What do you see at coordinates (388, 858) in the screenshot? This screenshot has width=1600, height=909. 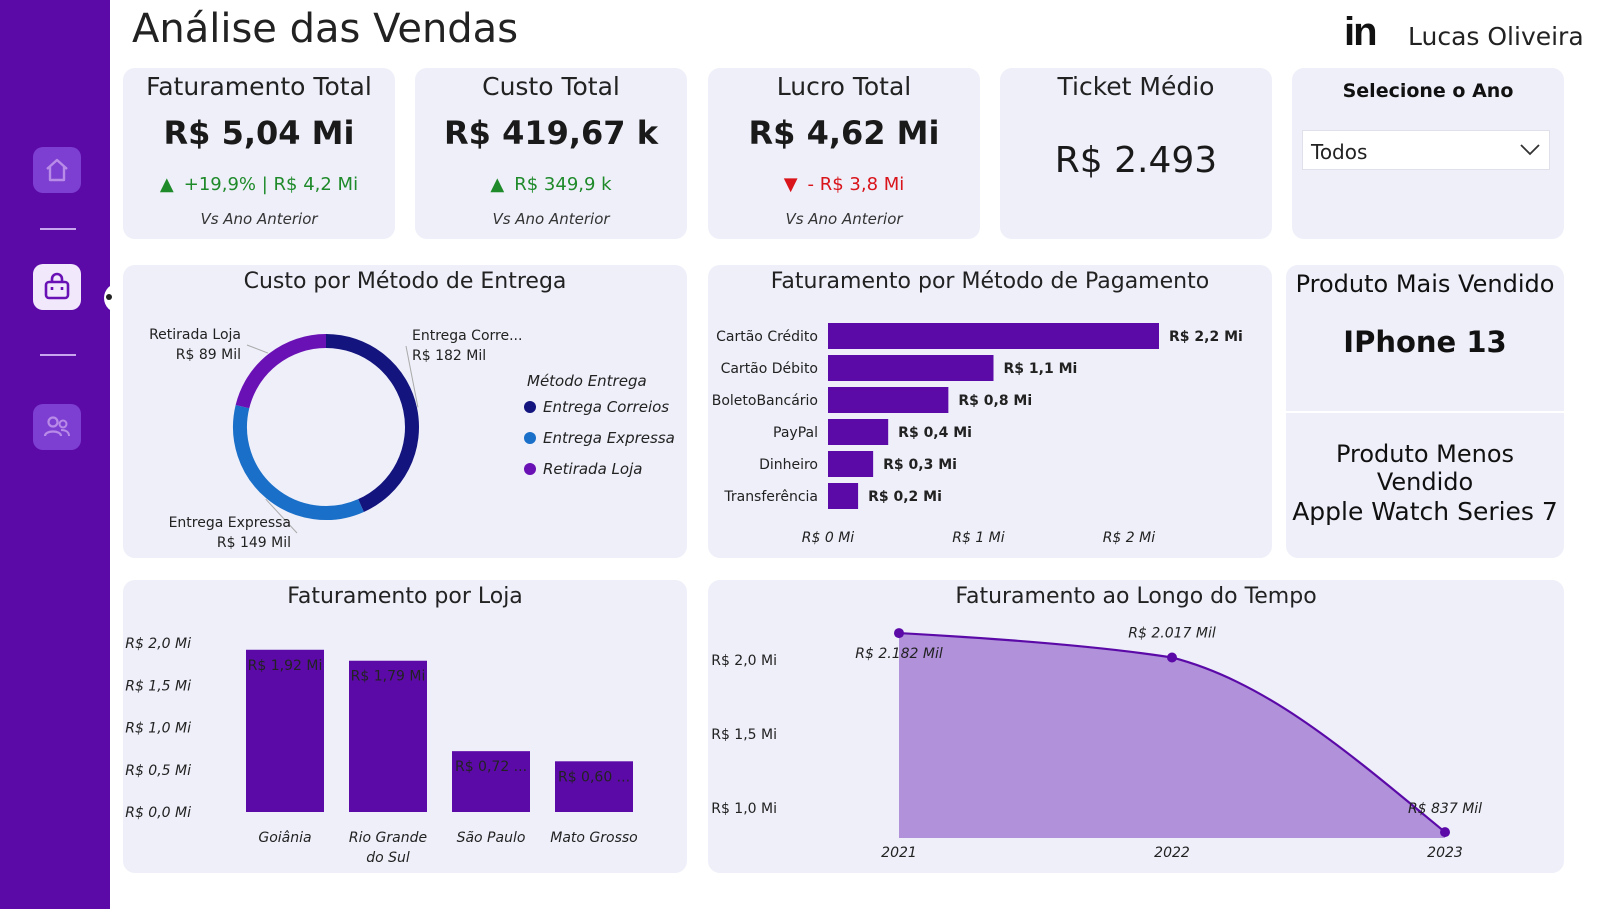 I see `category-label: do Sul` at bounding box center [388, 858].